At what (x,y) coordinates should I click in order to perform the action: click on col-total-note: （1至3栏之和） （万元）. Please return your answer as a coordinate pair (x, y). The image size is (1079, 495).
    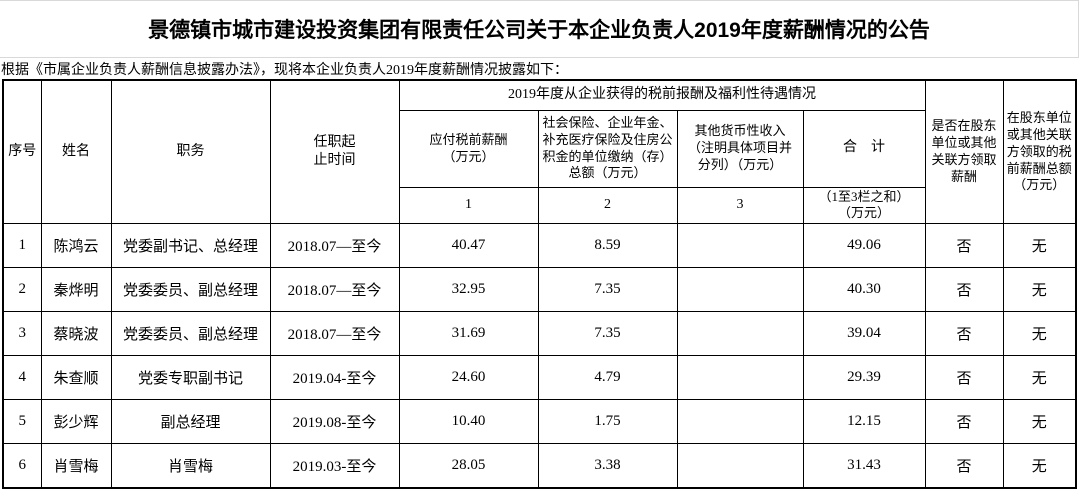
    Looking at the image, I should click on (864, 205).